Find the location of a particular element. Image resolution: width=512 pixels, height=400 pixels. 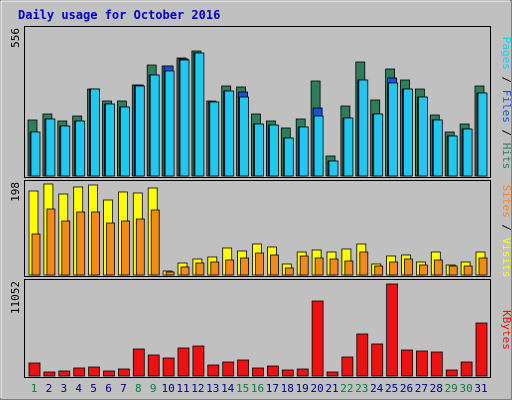

day-label-18: 18 is located at coordinates (287, 388).